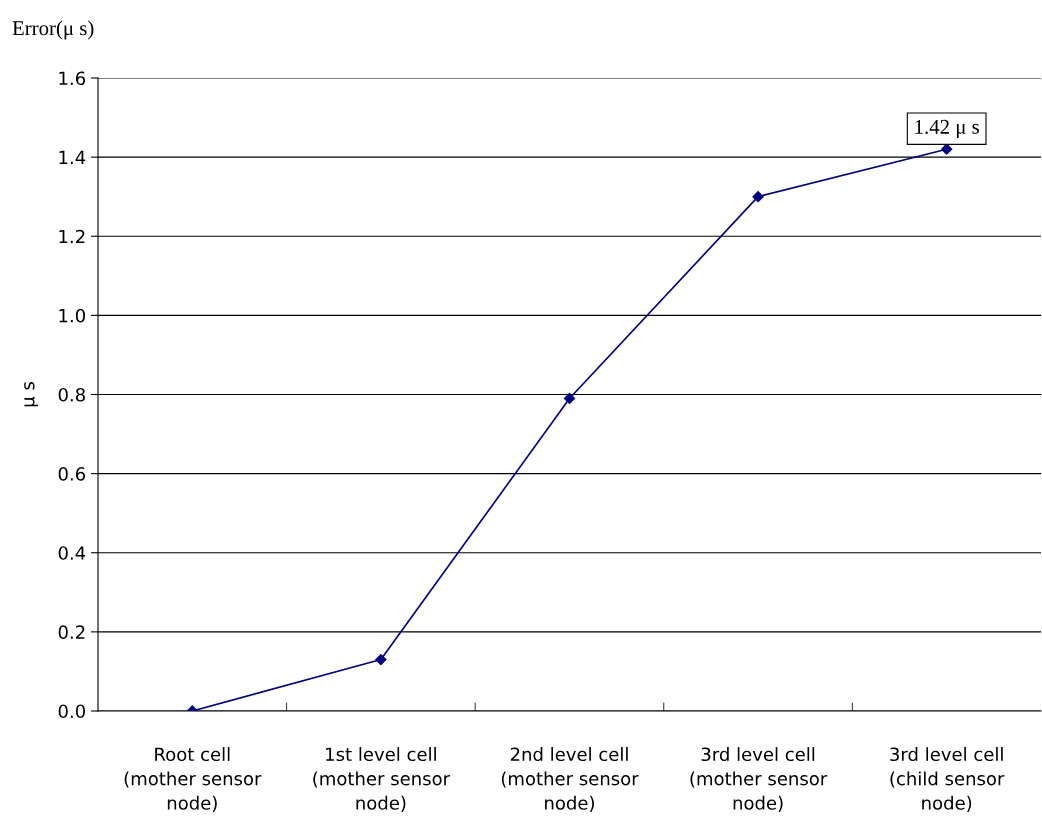  I want to click on y-tick-label: 0.2, so click(71, 632).